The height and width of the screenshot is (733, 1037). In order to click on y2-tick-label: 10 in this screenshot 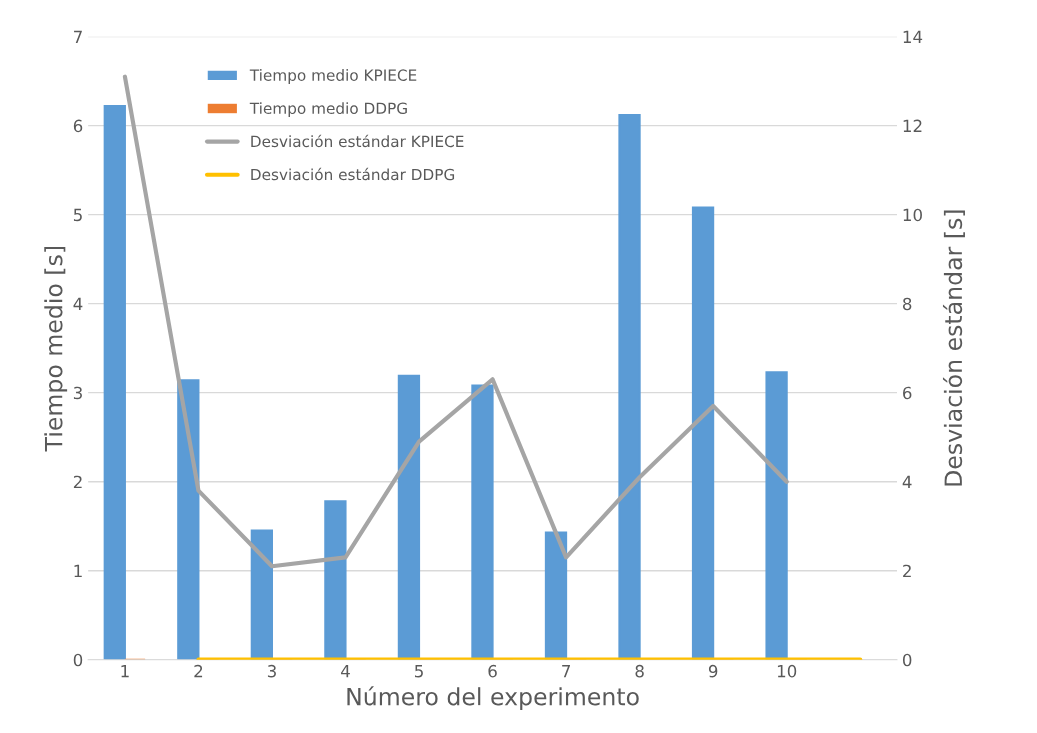, I will do `click(912, 215)`.